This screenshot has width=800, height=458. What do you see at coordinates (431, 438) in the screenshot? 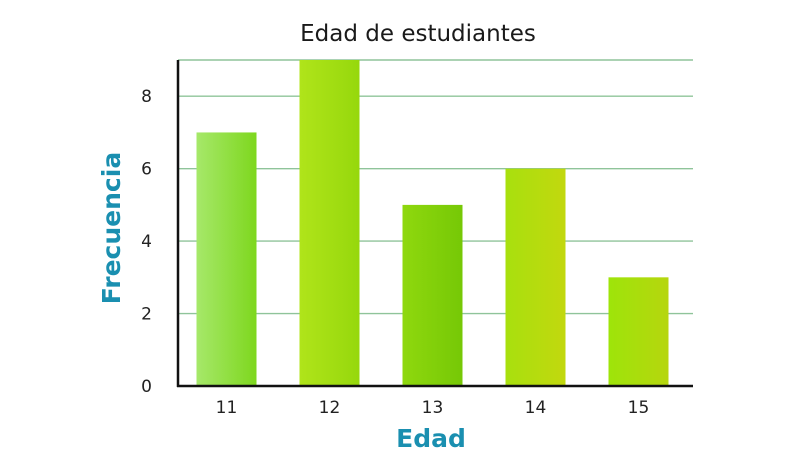
I see `x-axis-label: Edad` at bounding box center [431, 438].